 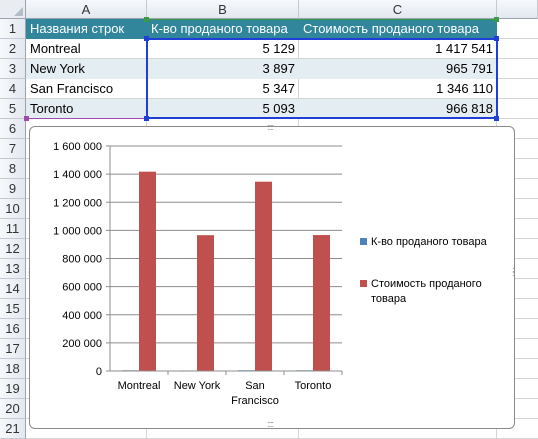 What do you see at coordinates (398, 69) in the screenshot?
I see `cell-cost: 965 791` at bounding box center [398, 69].